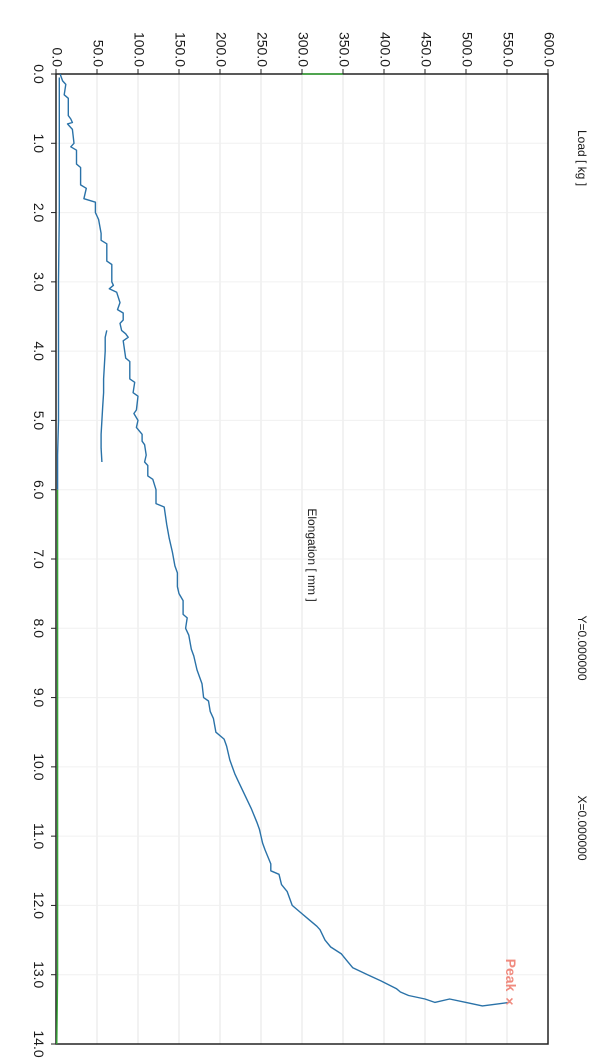 The image size is (602, 1058). I want to click on y-tick-label-9: 450.0, so click(426, 49).